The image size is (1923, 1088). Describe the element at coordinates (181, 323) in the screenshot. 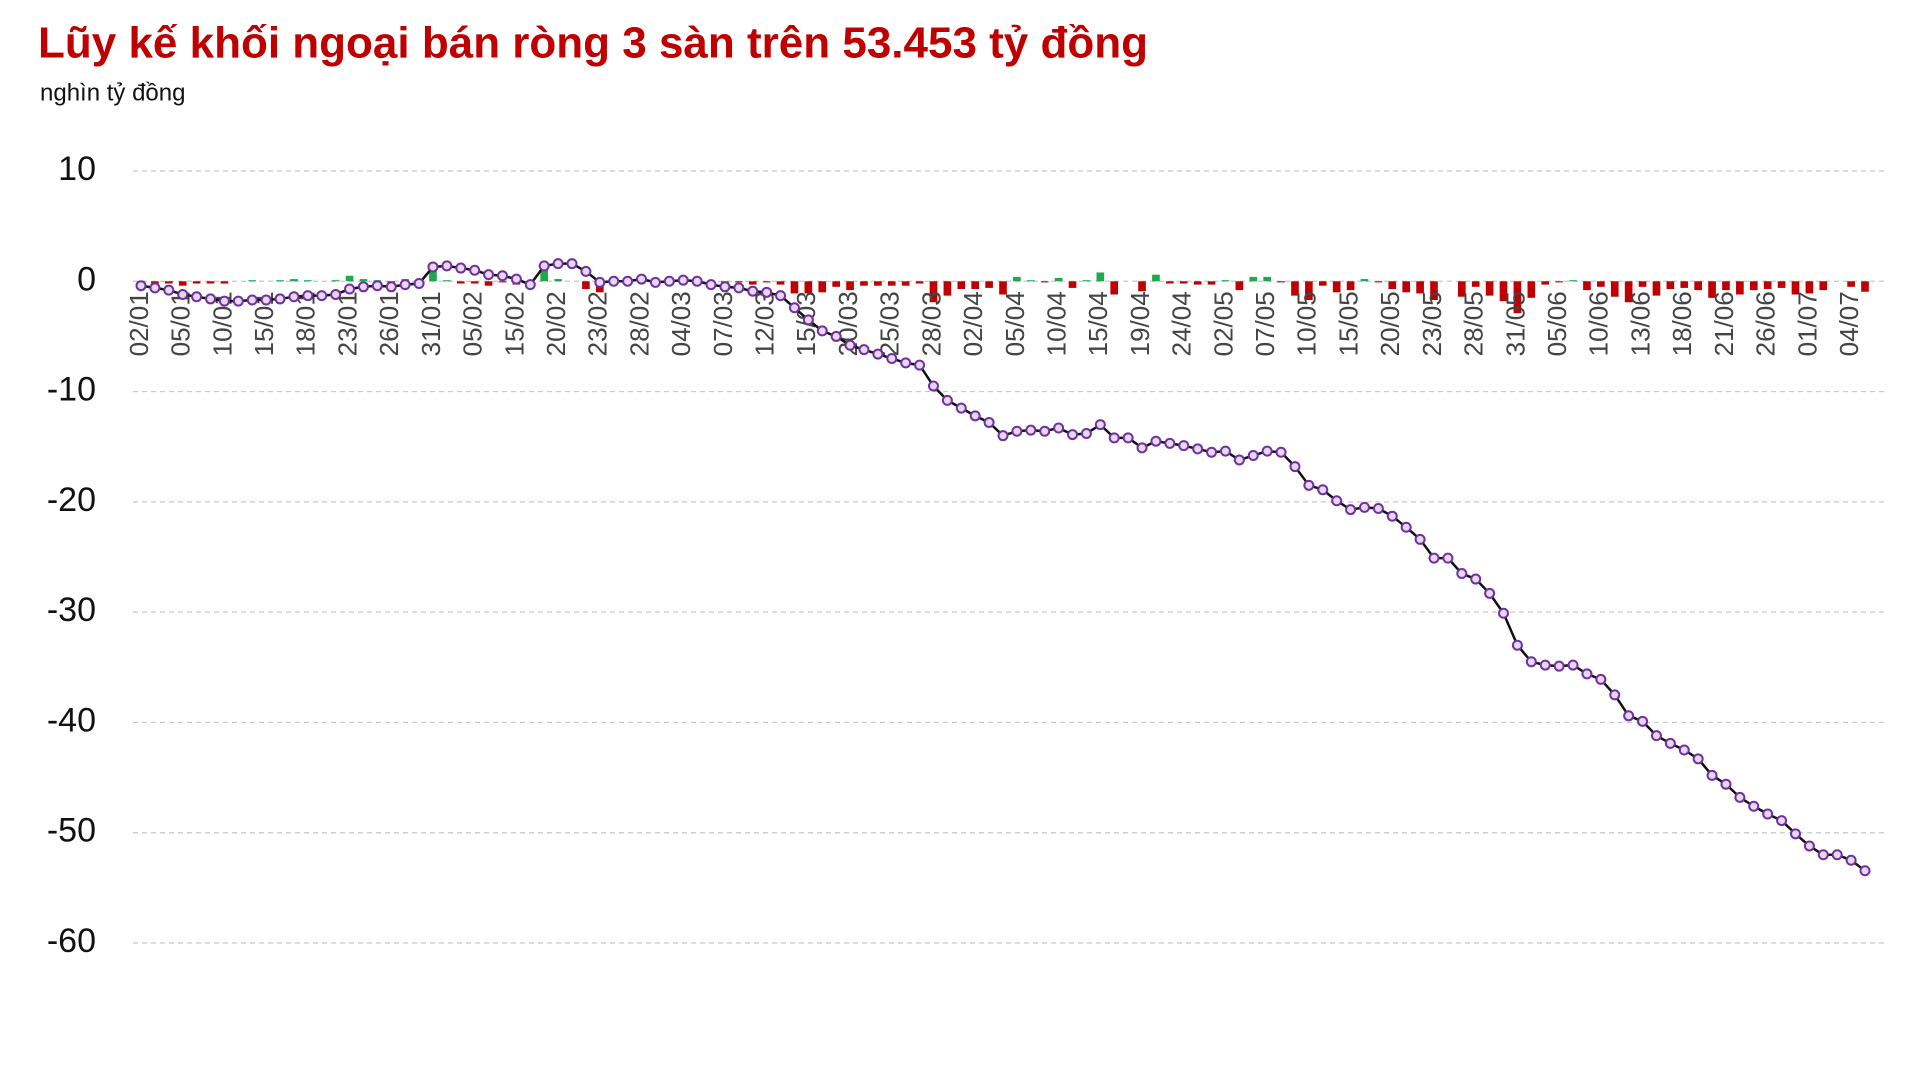

I see `x-tick-label: 05/01` at that location.